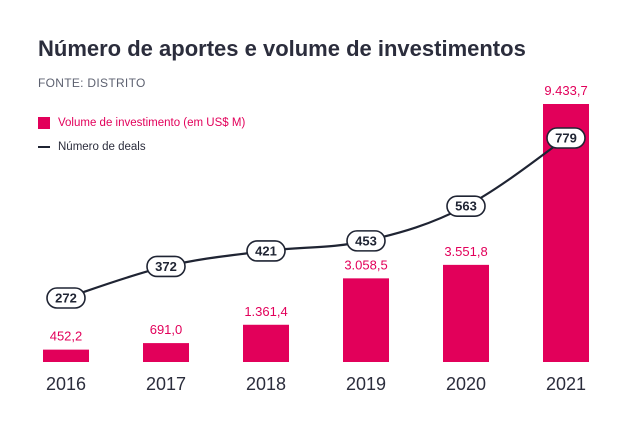 This screenshot has width=640, height=430. What do you see at coordinates (465, 251) in the screenshot?
I see `bar-value-label-2020: 3.551,8` at bounding box center [465, 251].